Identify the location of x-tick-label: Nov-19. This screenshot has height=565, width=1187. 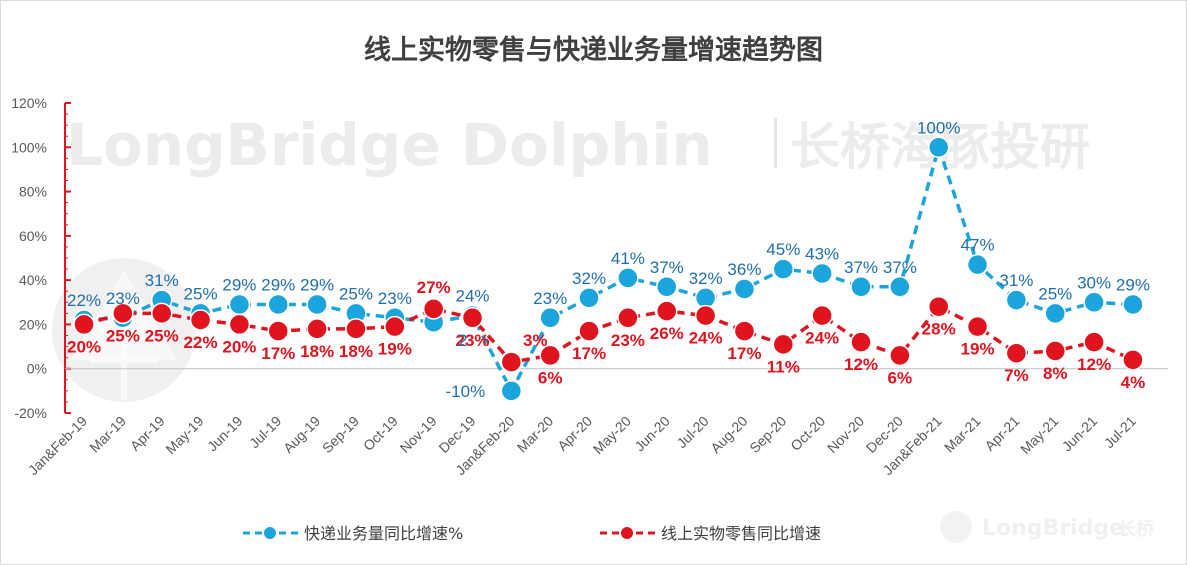
(418, 434).